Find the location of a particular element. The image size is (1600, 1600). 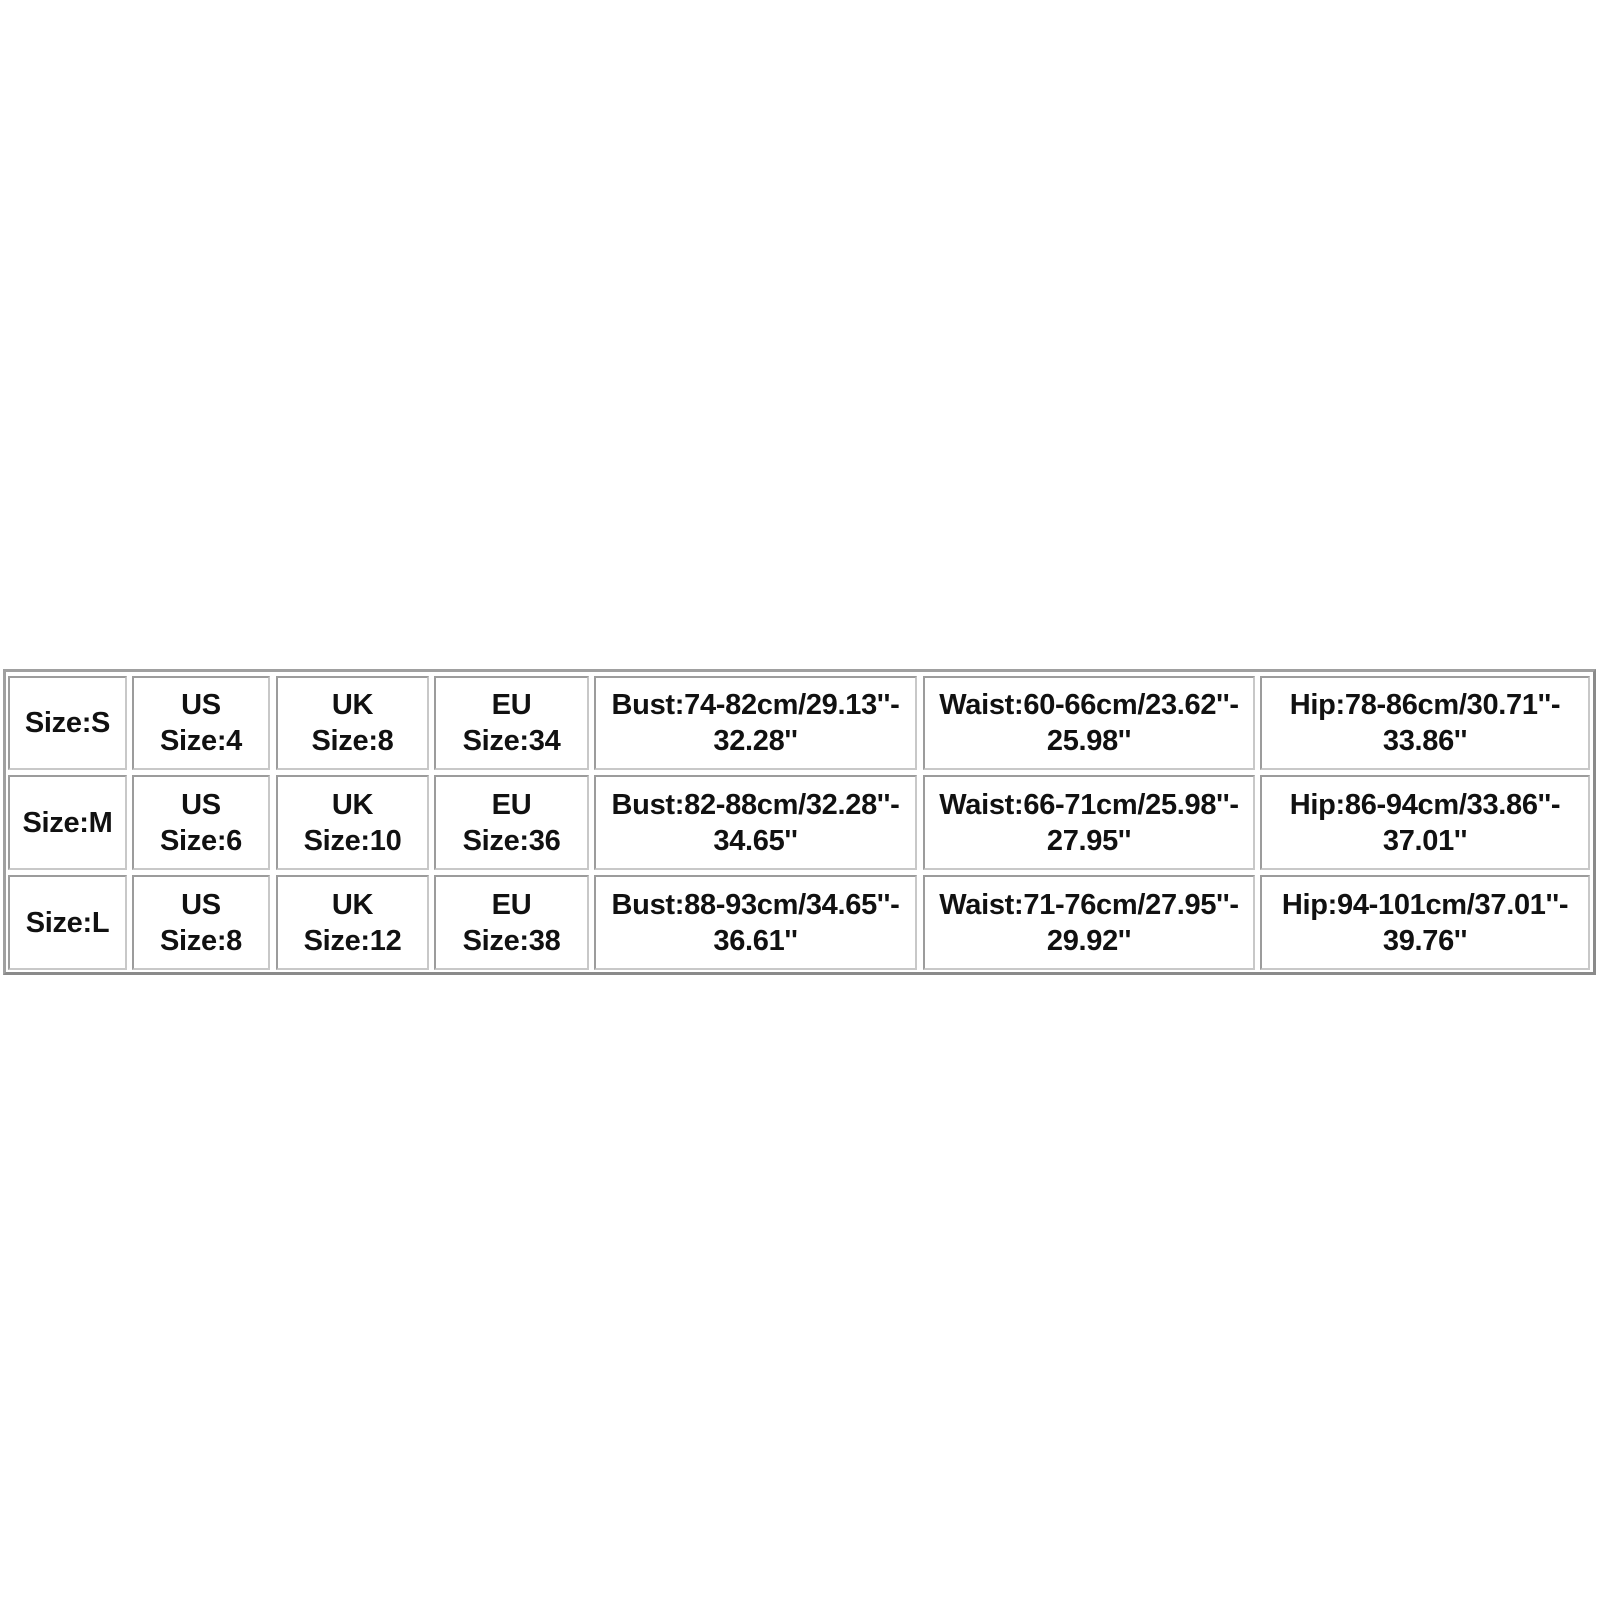

cell-size-label: Size:S is located at coordinates (67, 723).